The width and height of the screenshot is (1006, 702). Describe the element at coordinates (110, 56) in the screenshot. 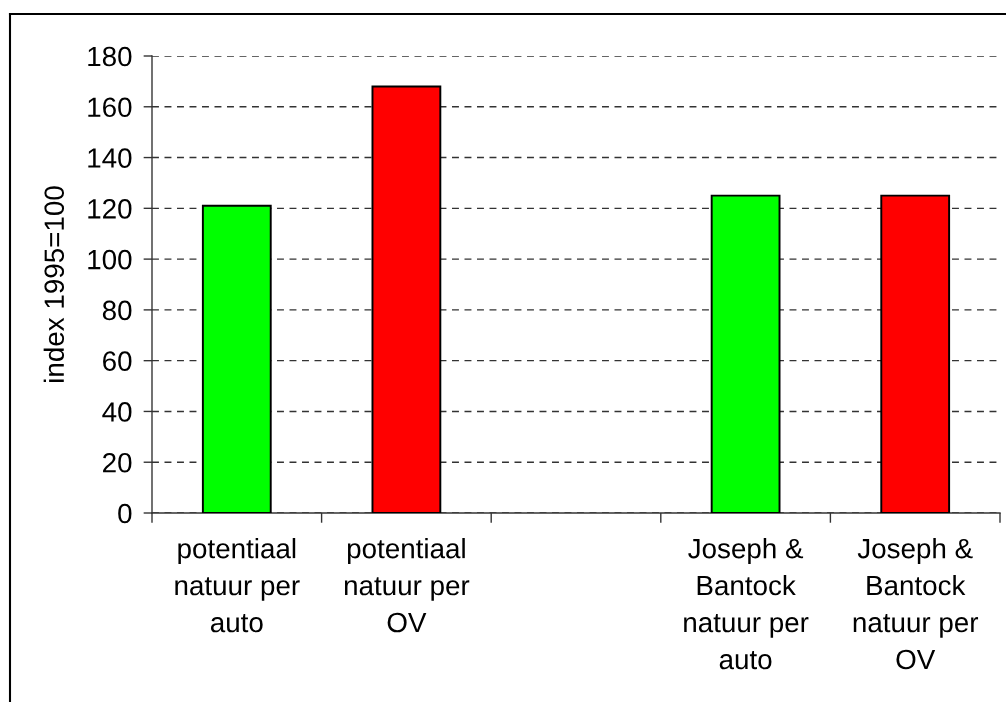

I see `y-tick-label: 180` at that location.